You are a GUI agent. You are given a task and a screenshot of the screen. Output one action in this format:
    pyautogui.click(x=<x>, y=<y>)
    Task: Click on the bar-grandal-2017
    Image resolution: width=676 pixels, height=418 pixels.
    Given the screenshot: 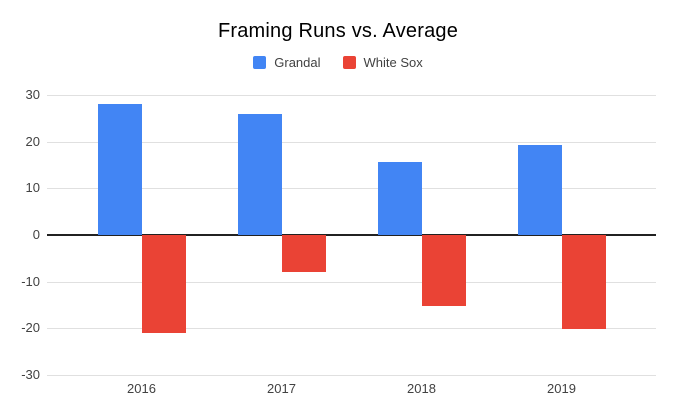 What is the action you would take?
    pyautogui.click(x=259, y=174)
    